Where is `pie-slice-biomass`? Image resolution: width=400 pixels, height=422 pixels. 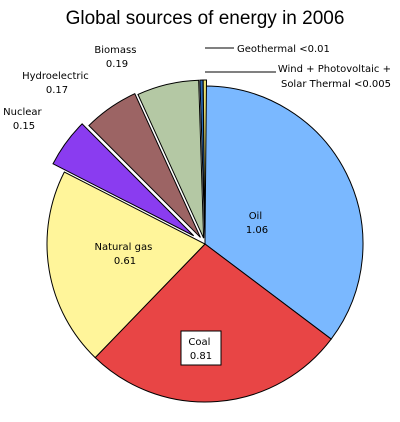 pie-slice-biomass is located at coordinates (171, 159).